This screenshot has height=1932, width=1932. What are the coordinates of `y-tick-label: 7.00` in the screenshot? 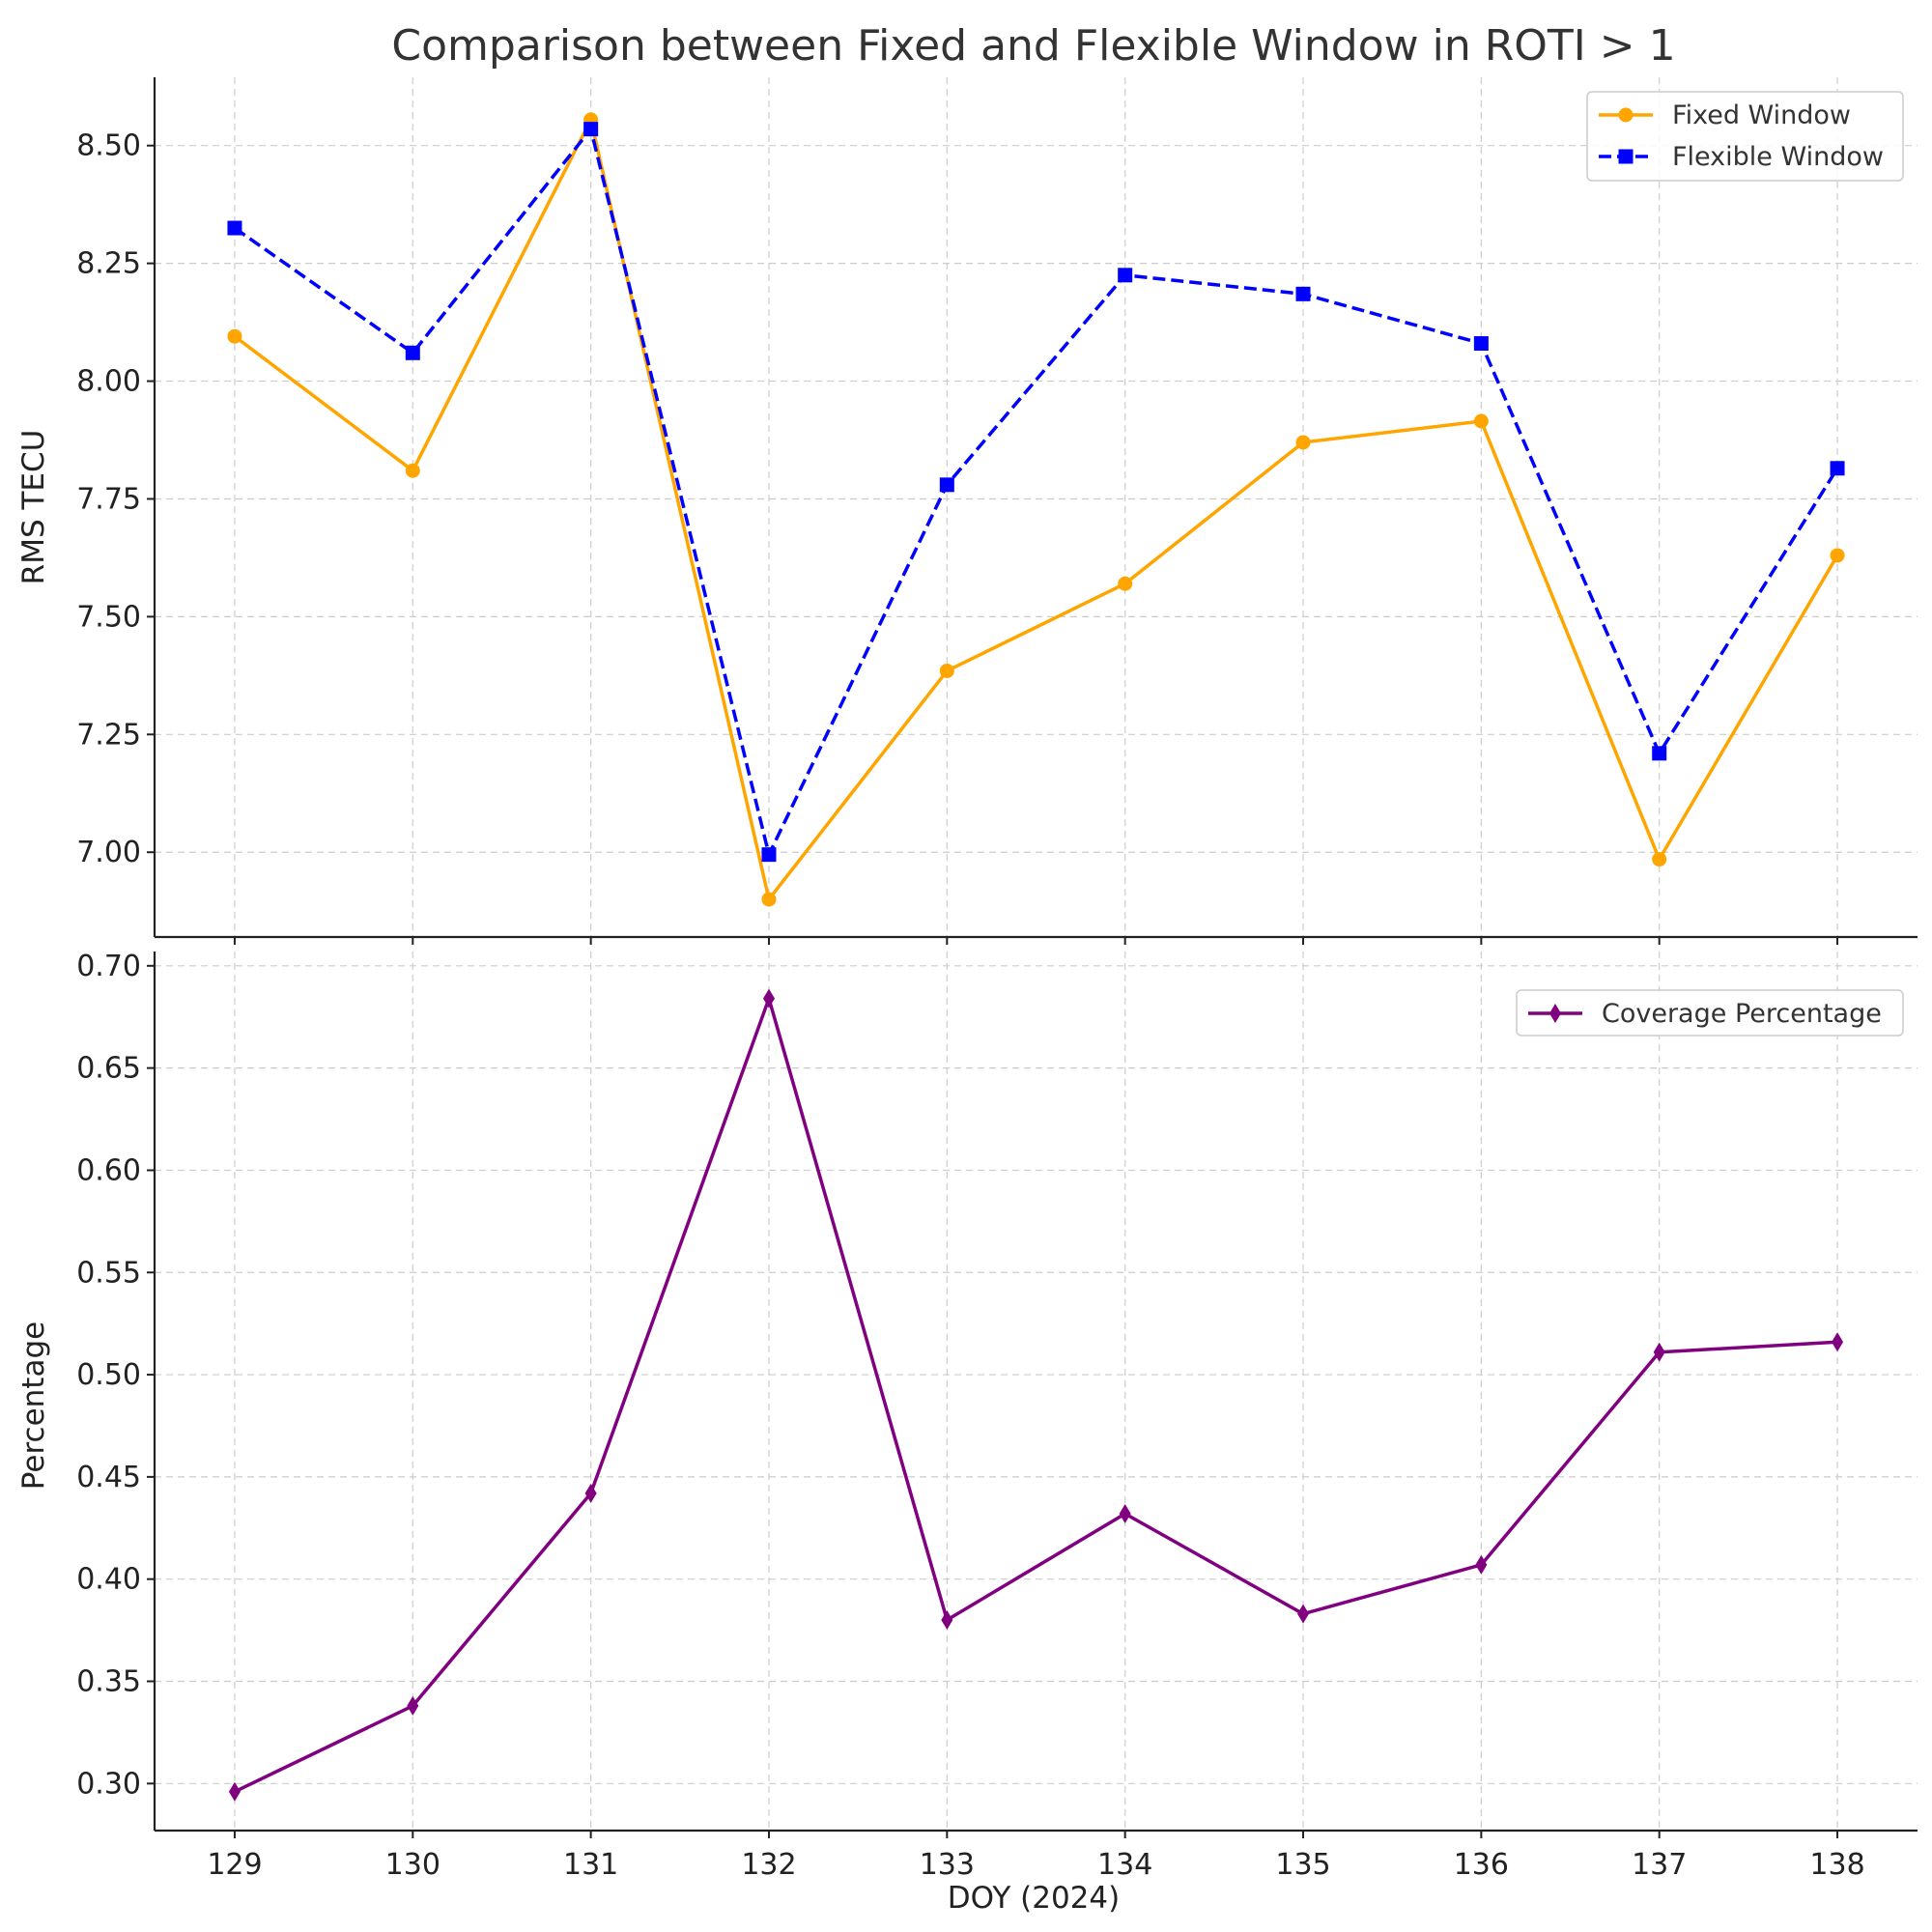 It's located at (108, 852).